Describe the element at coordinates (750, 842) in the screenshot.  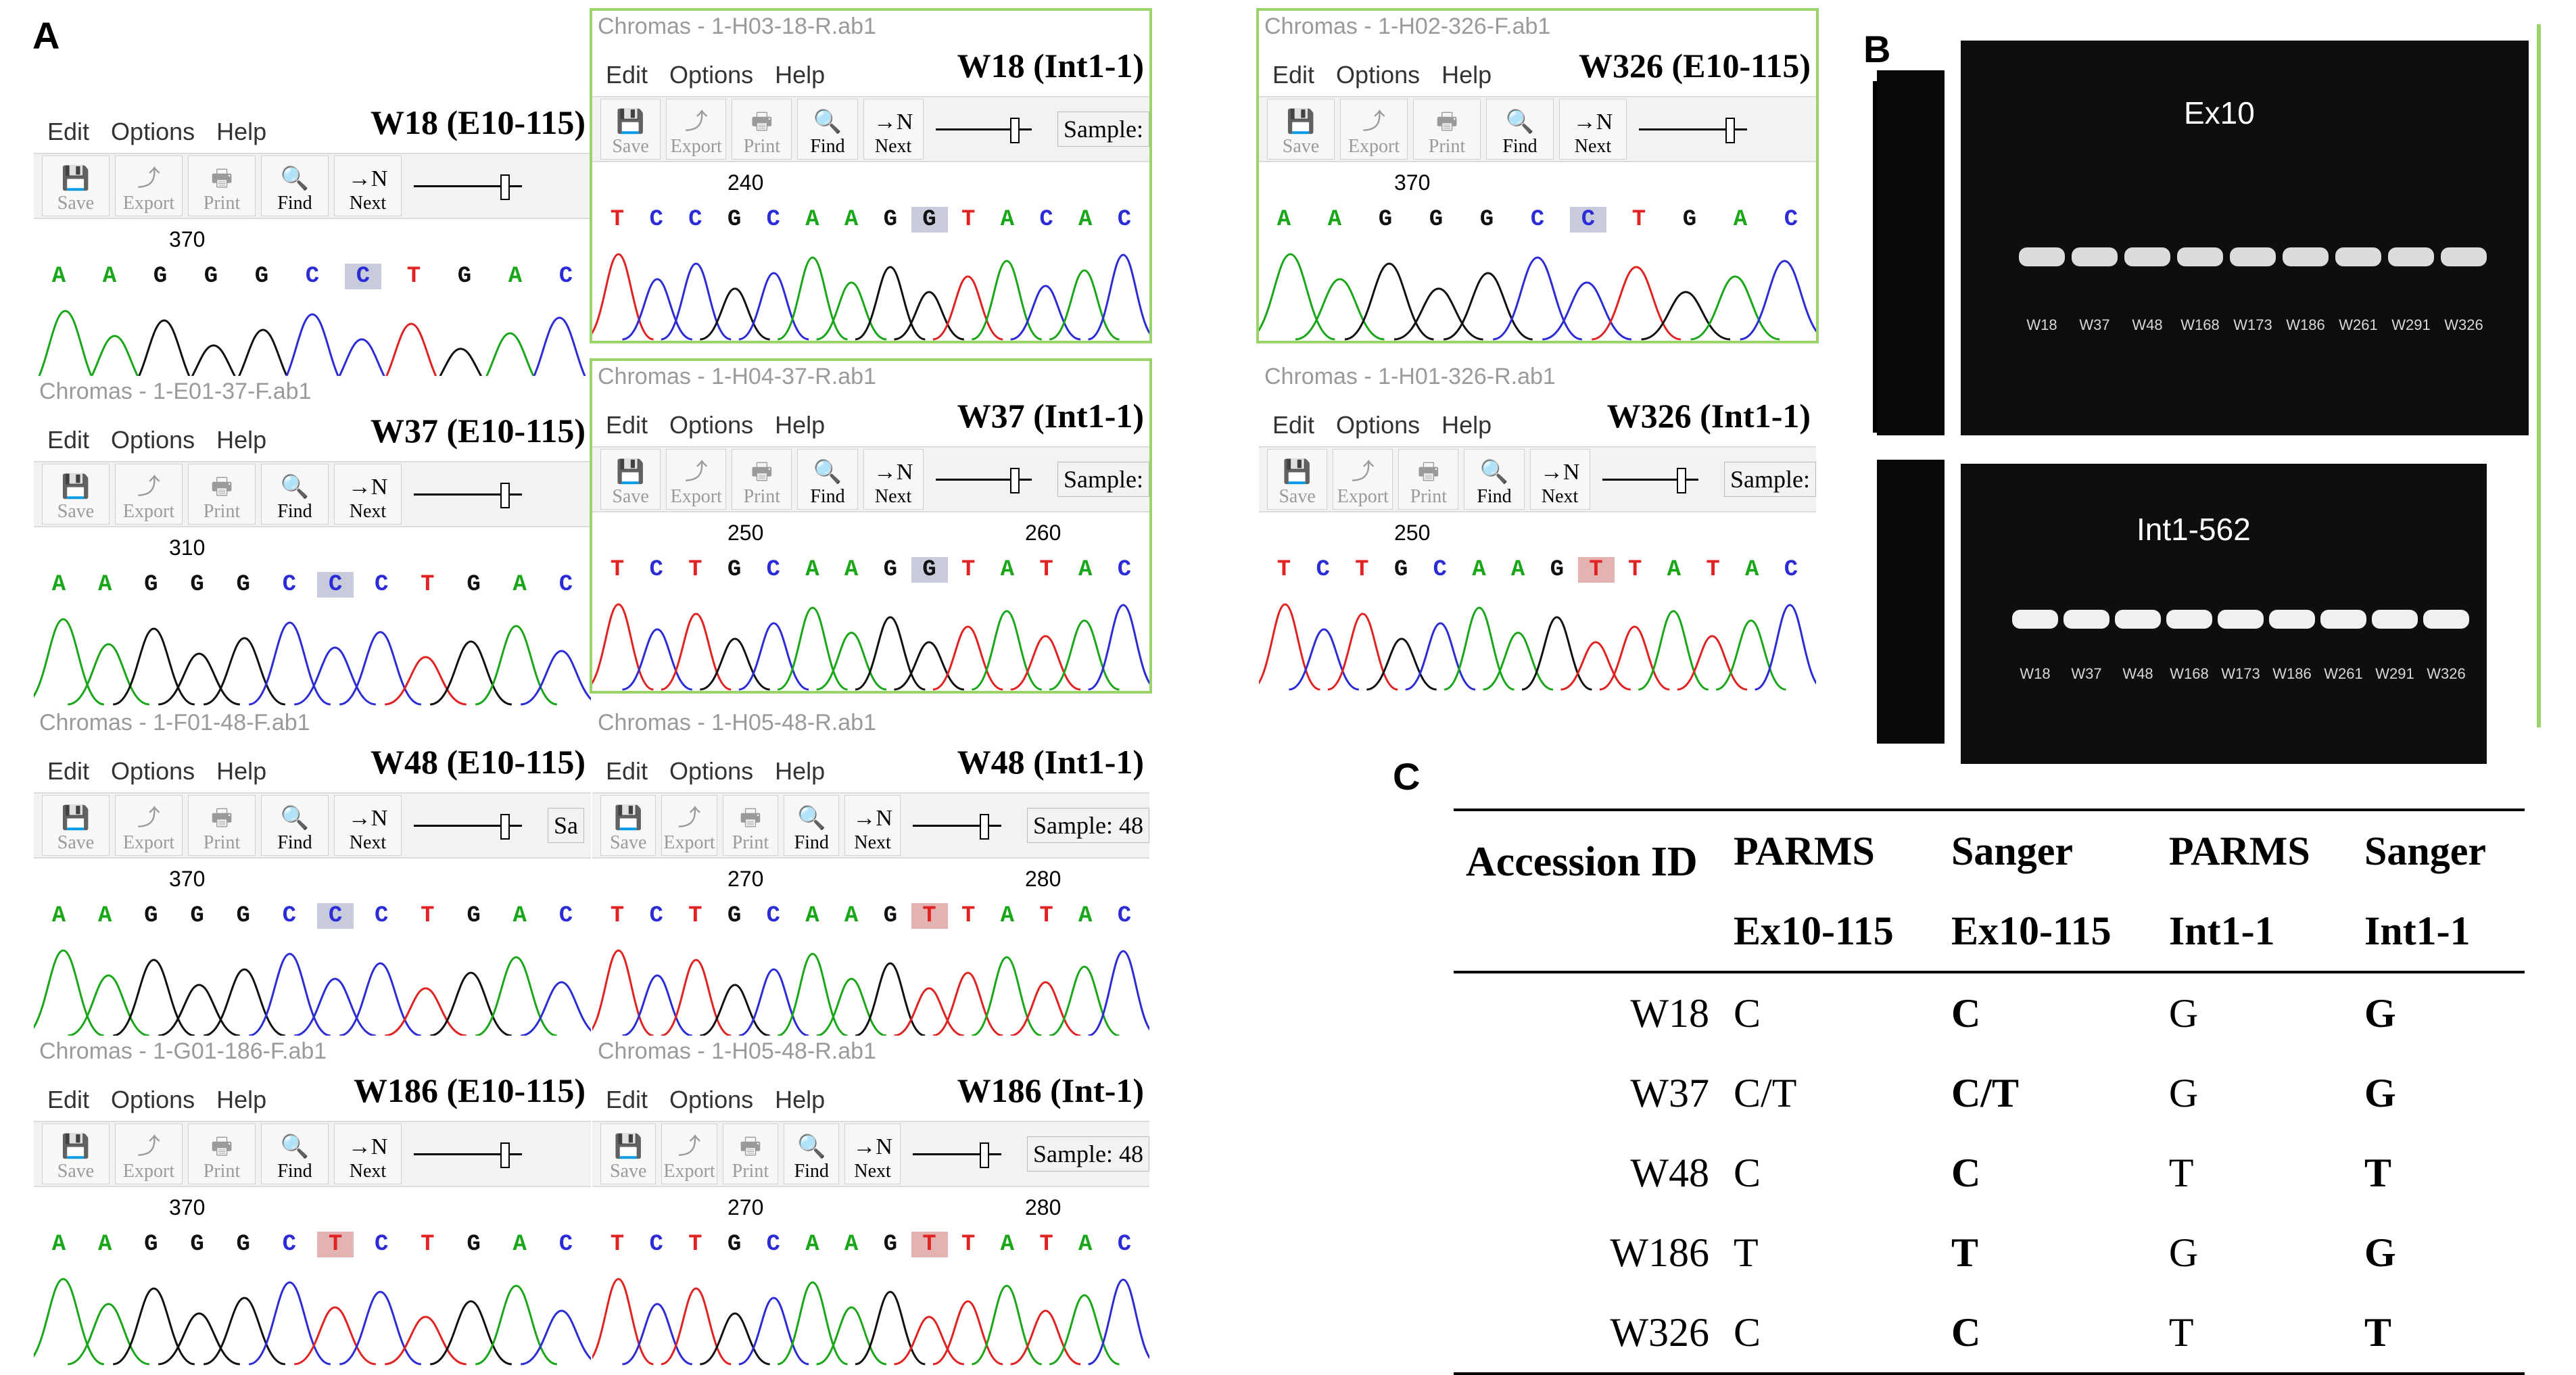
I see `print-label: Print` at that location.